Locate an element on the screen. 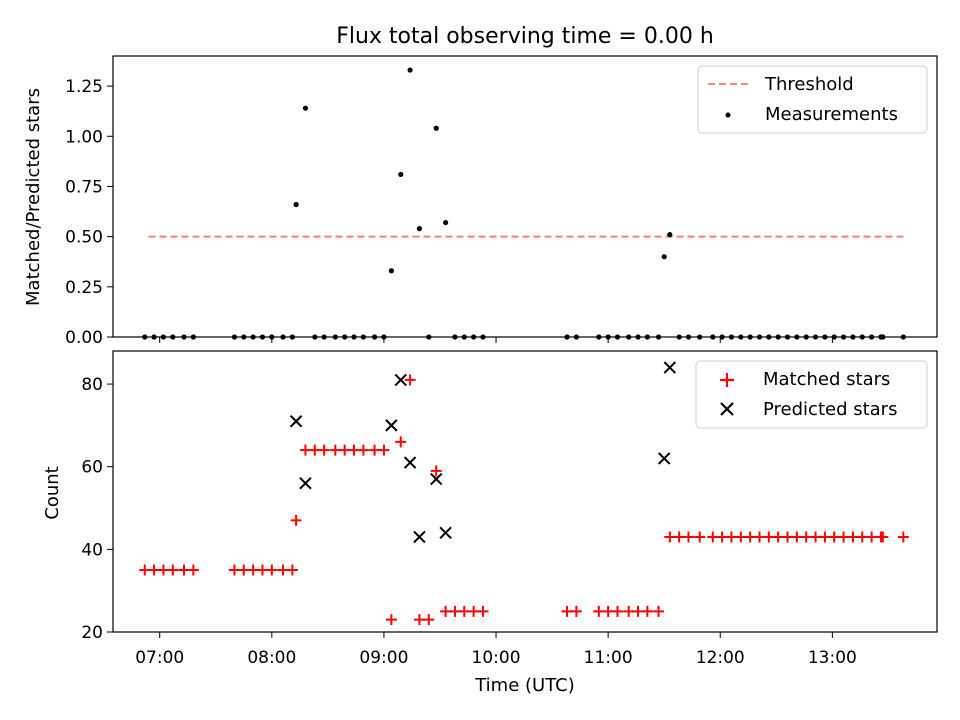 The height and width of the screenshot is (720, 960). top-y-tick-label: 1.25 is located at coordinates (84, 87).